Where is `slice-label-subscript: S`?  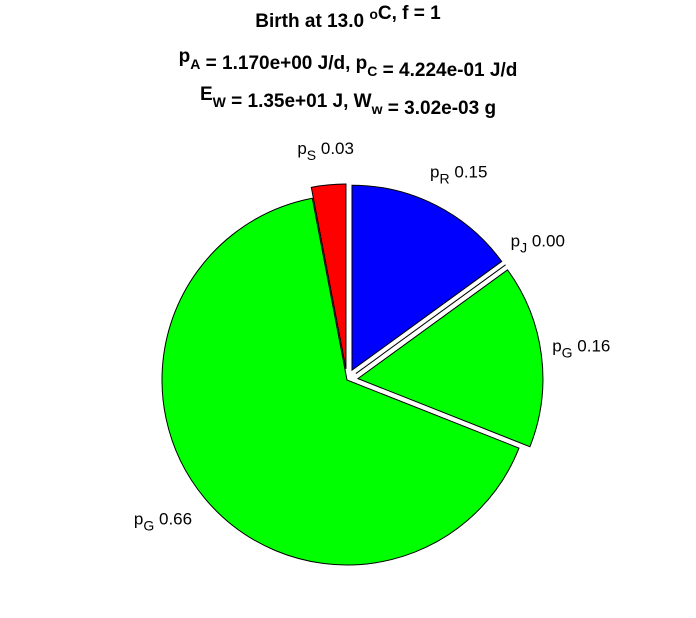
slice-label-subscript: S is located at coordinates (311, 155).